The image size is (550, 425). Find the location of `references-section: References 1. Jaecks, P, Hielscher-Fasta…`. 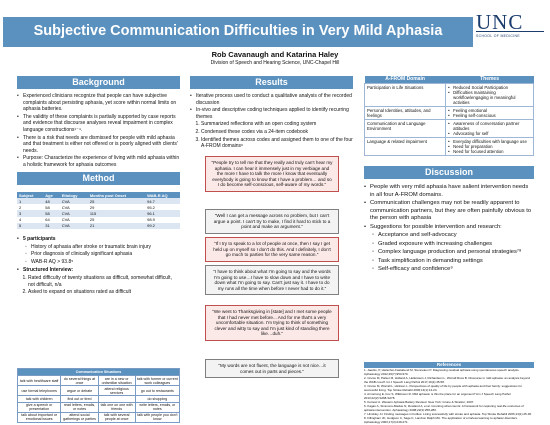

references-section: References 1. Jaecks, P, Hielscher-Fasta… is located at coordinates (449, 393).